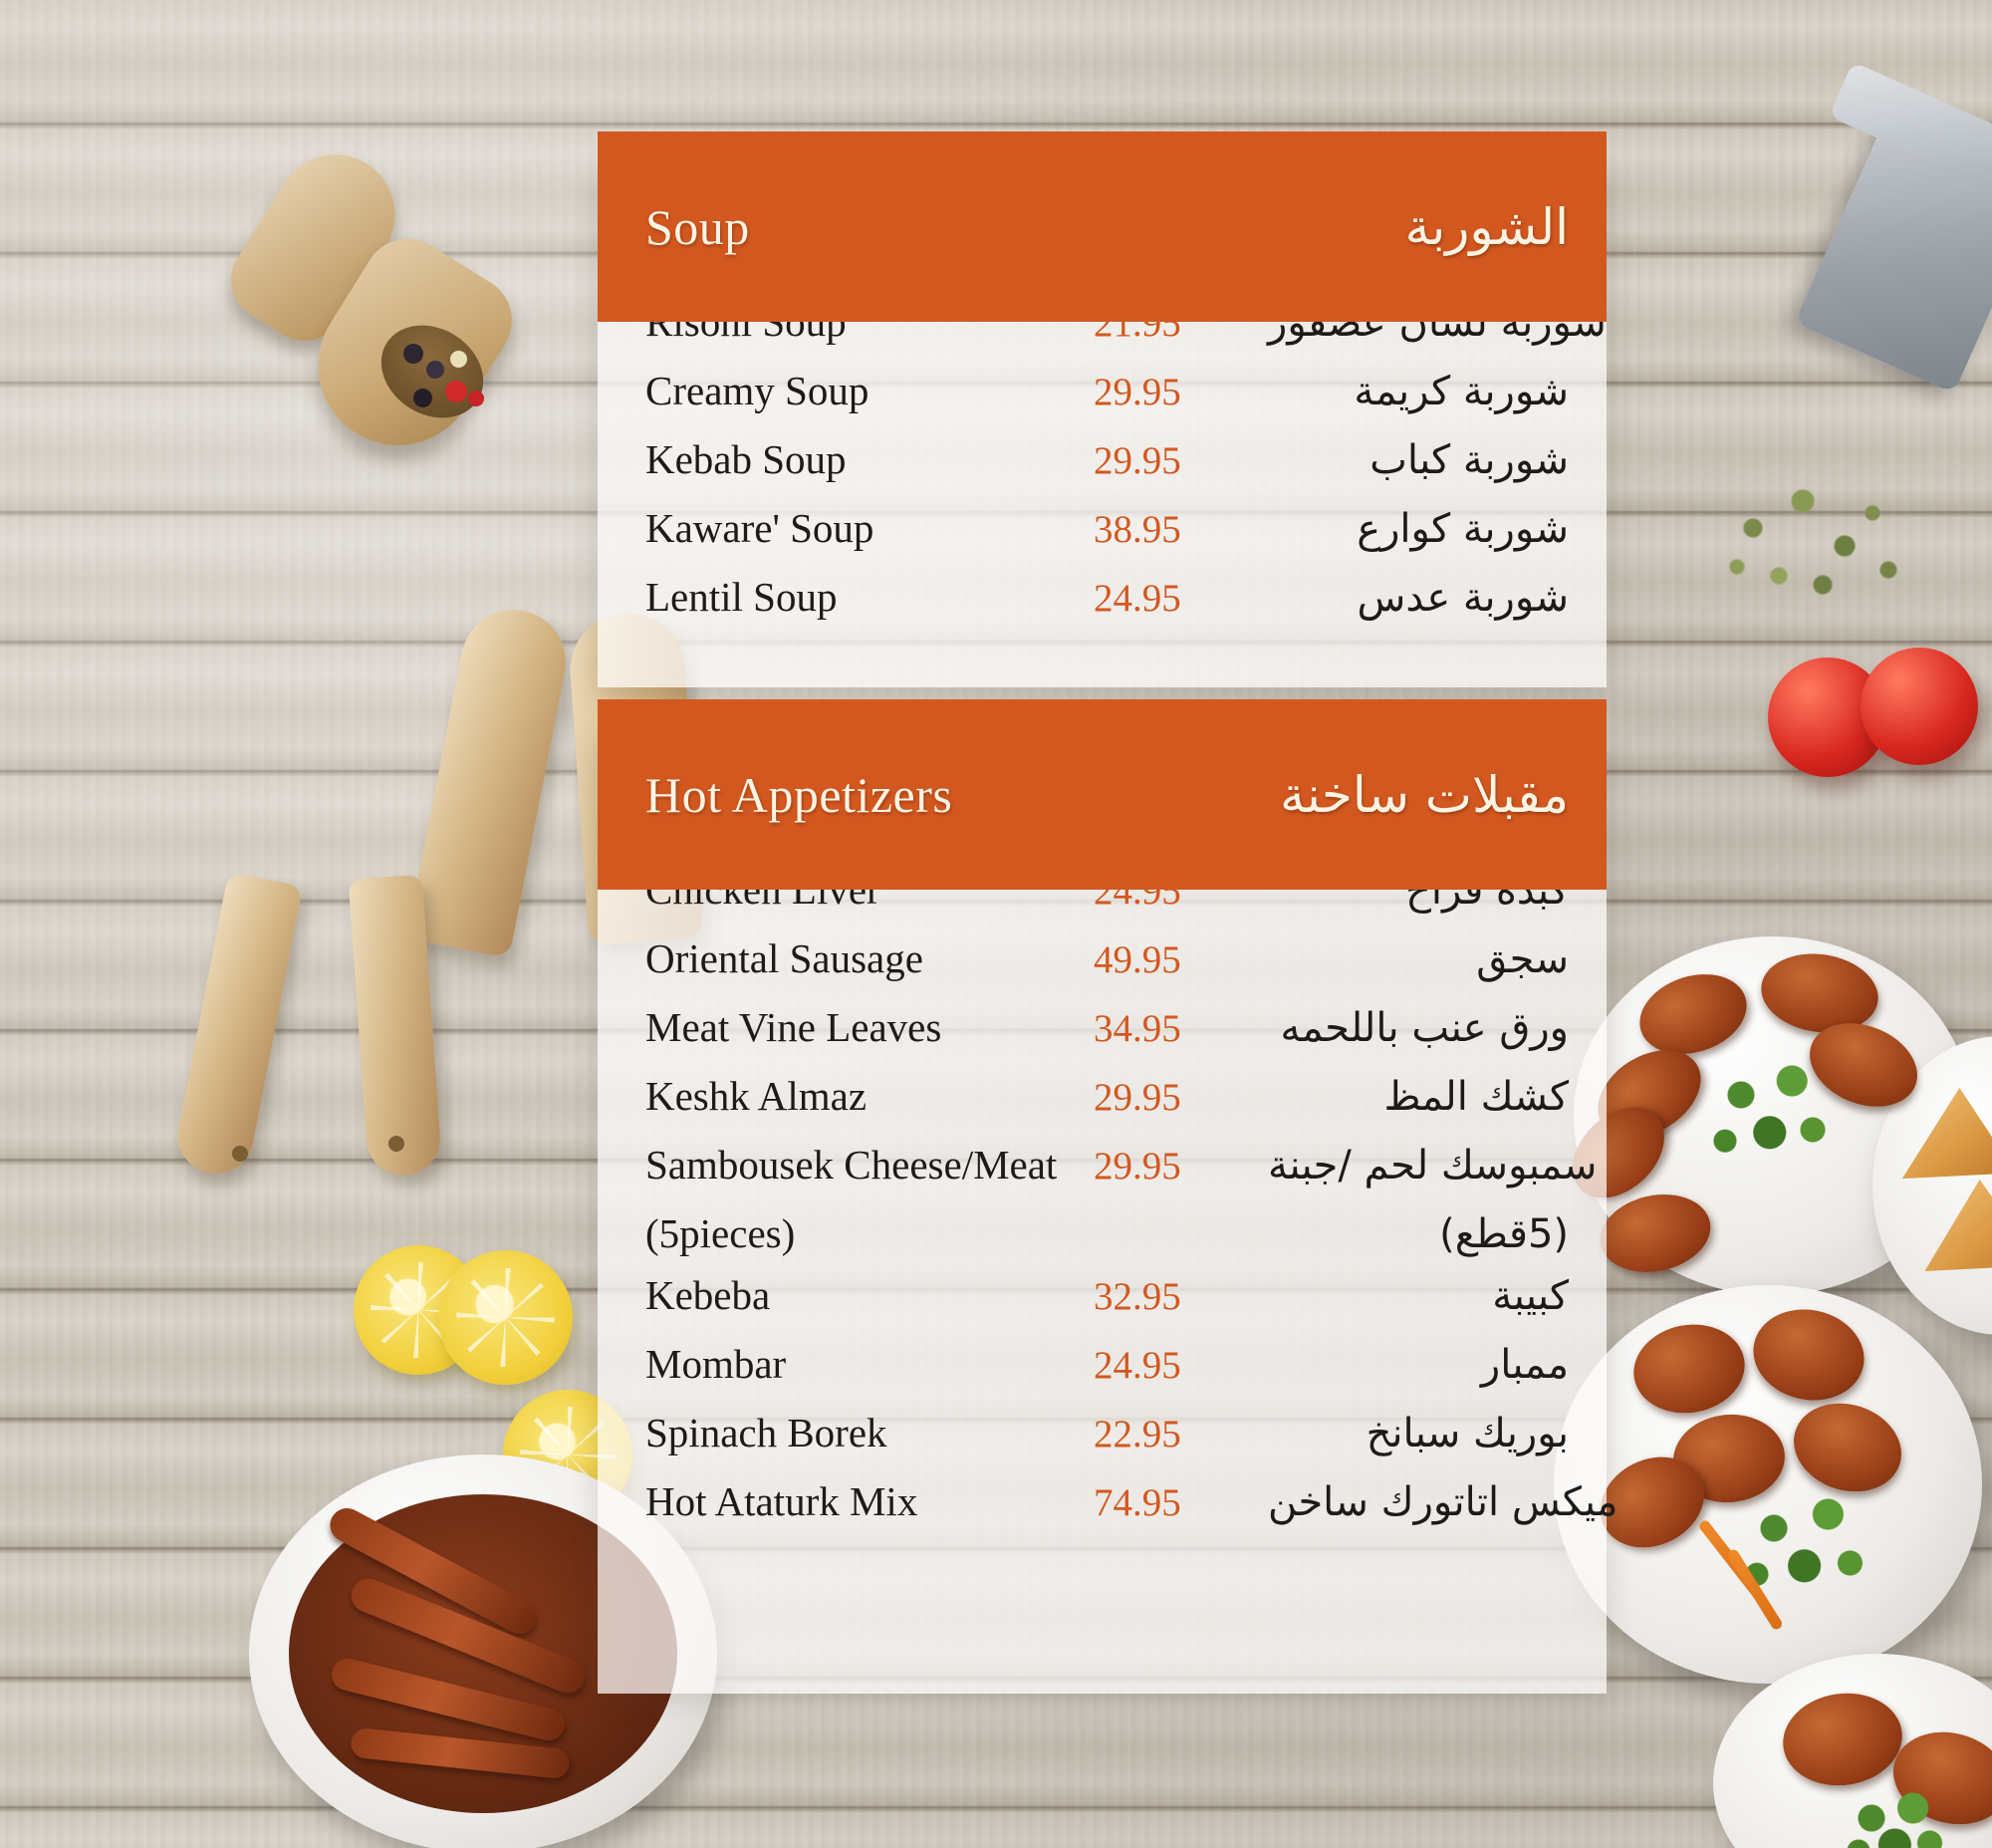 The image size is (1992, 1848). I want to click on section-title-ar: الشوربة, so click(1486, 227).